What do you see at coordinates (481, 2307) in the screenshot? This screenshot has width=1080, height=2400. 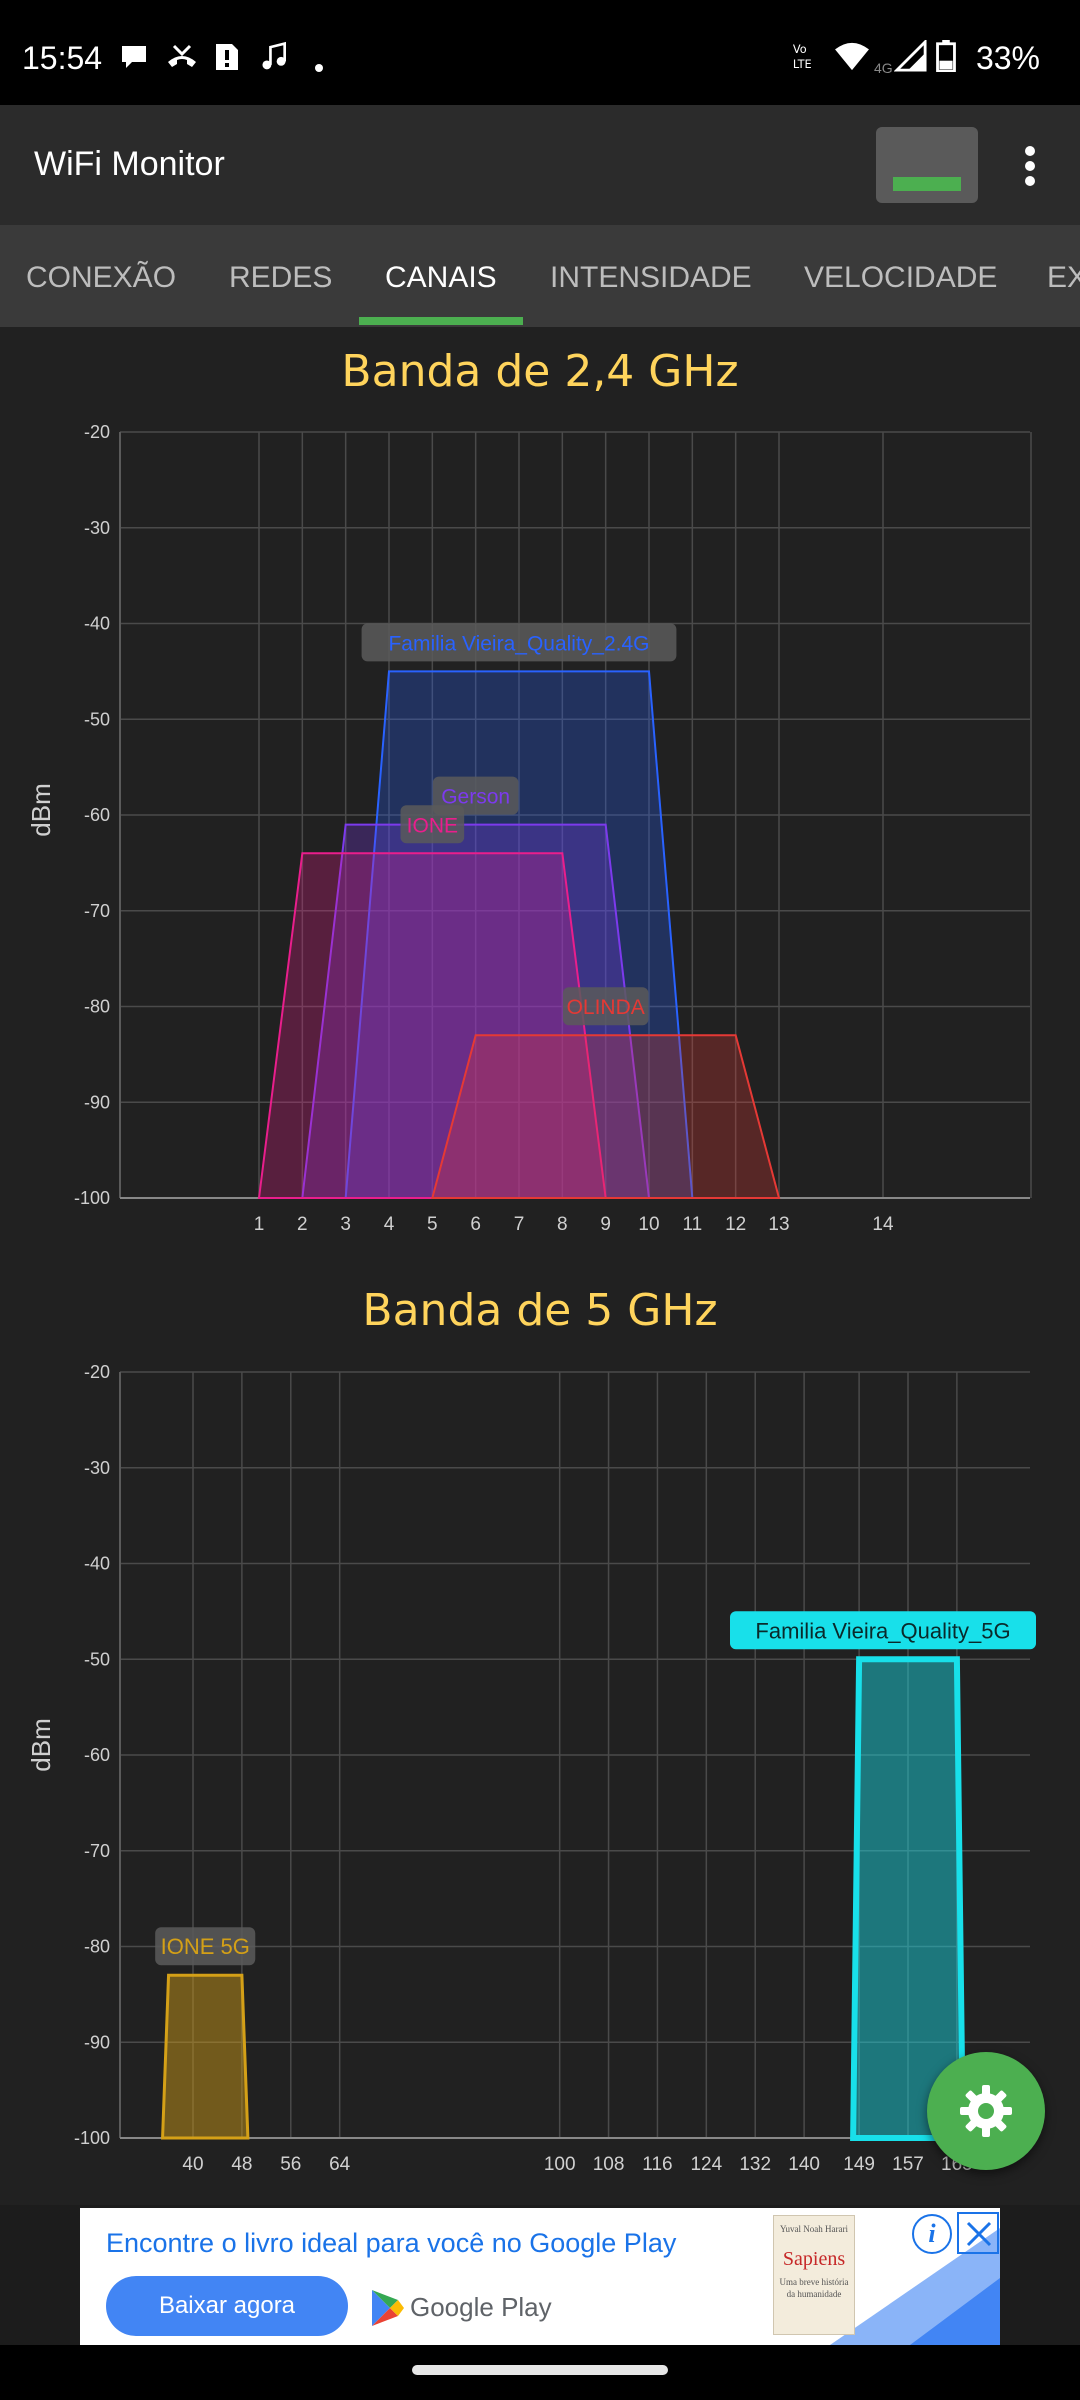 I see `ad-store-name: Google Play` at bounding box center [481, 2307].